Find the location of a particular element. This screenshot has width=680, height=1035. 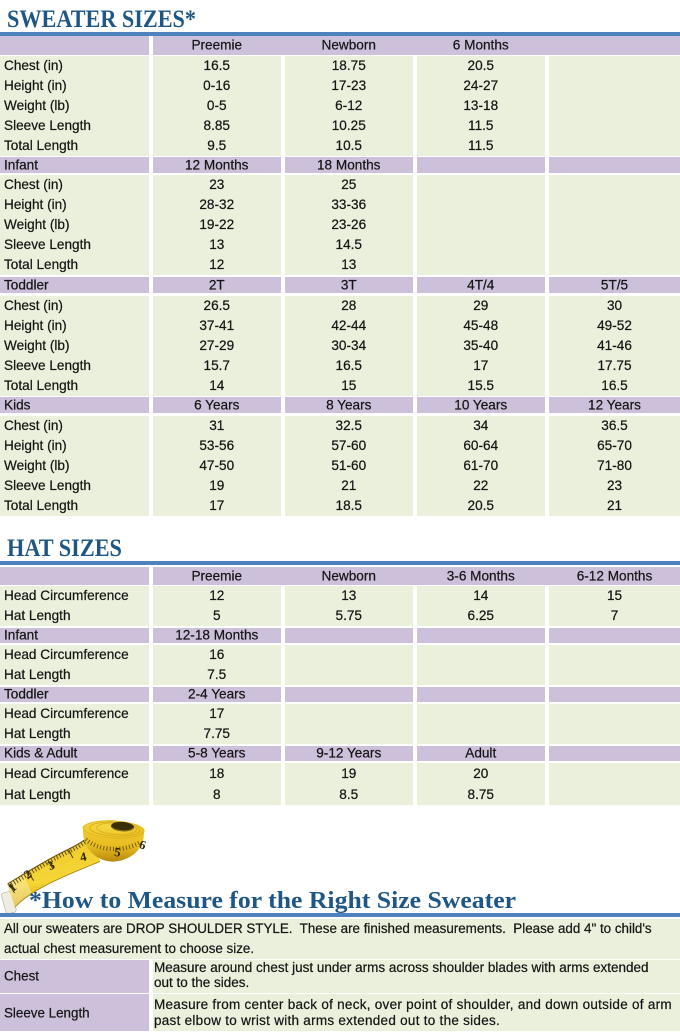

svg-text: 3 is located at coordinates (51, 865).